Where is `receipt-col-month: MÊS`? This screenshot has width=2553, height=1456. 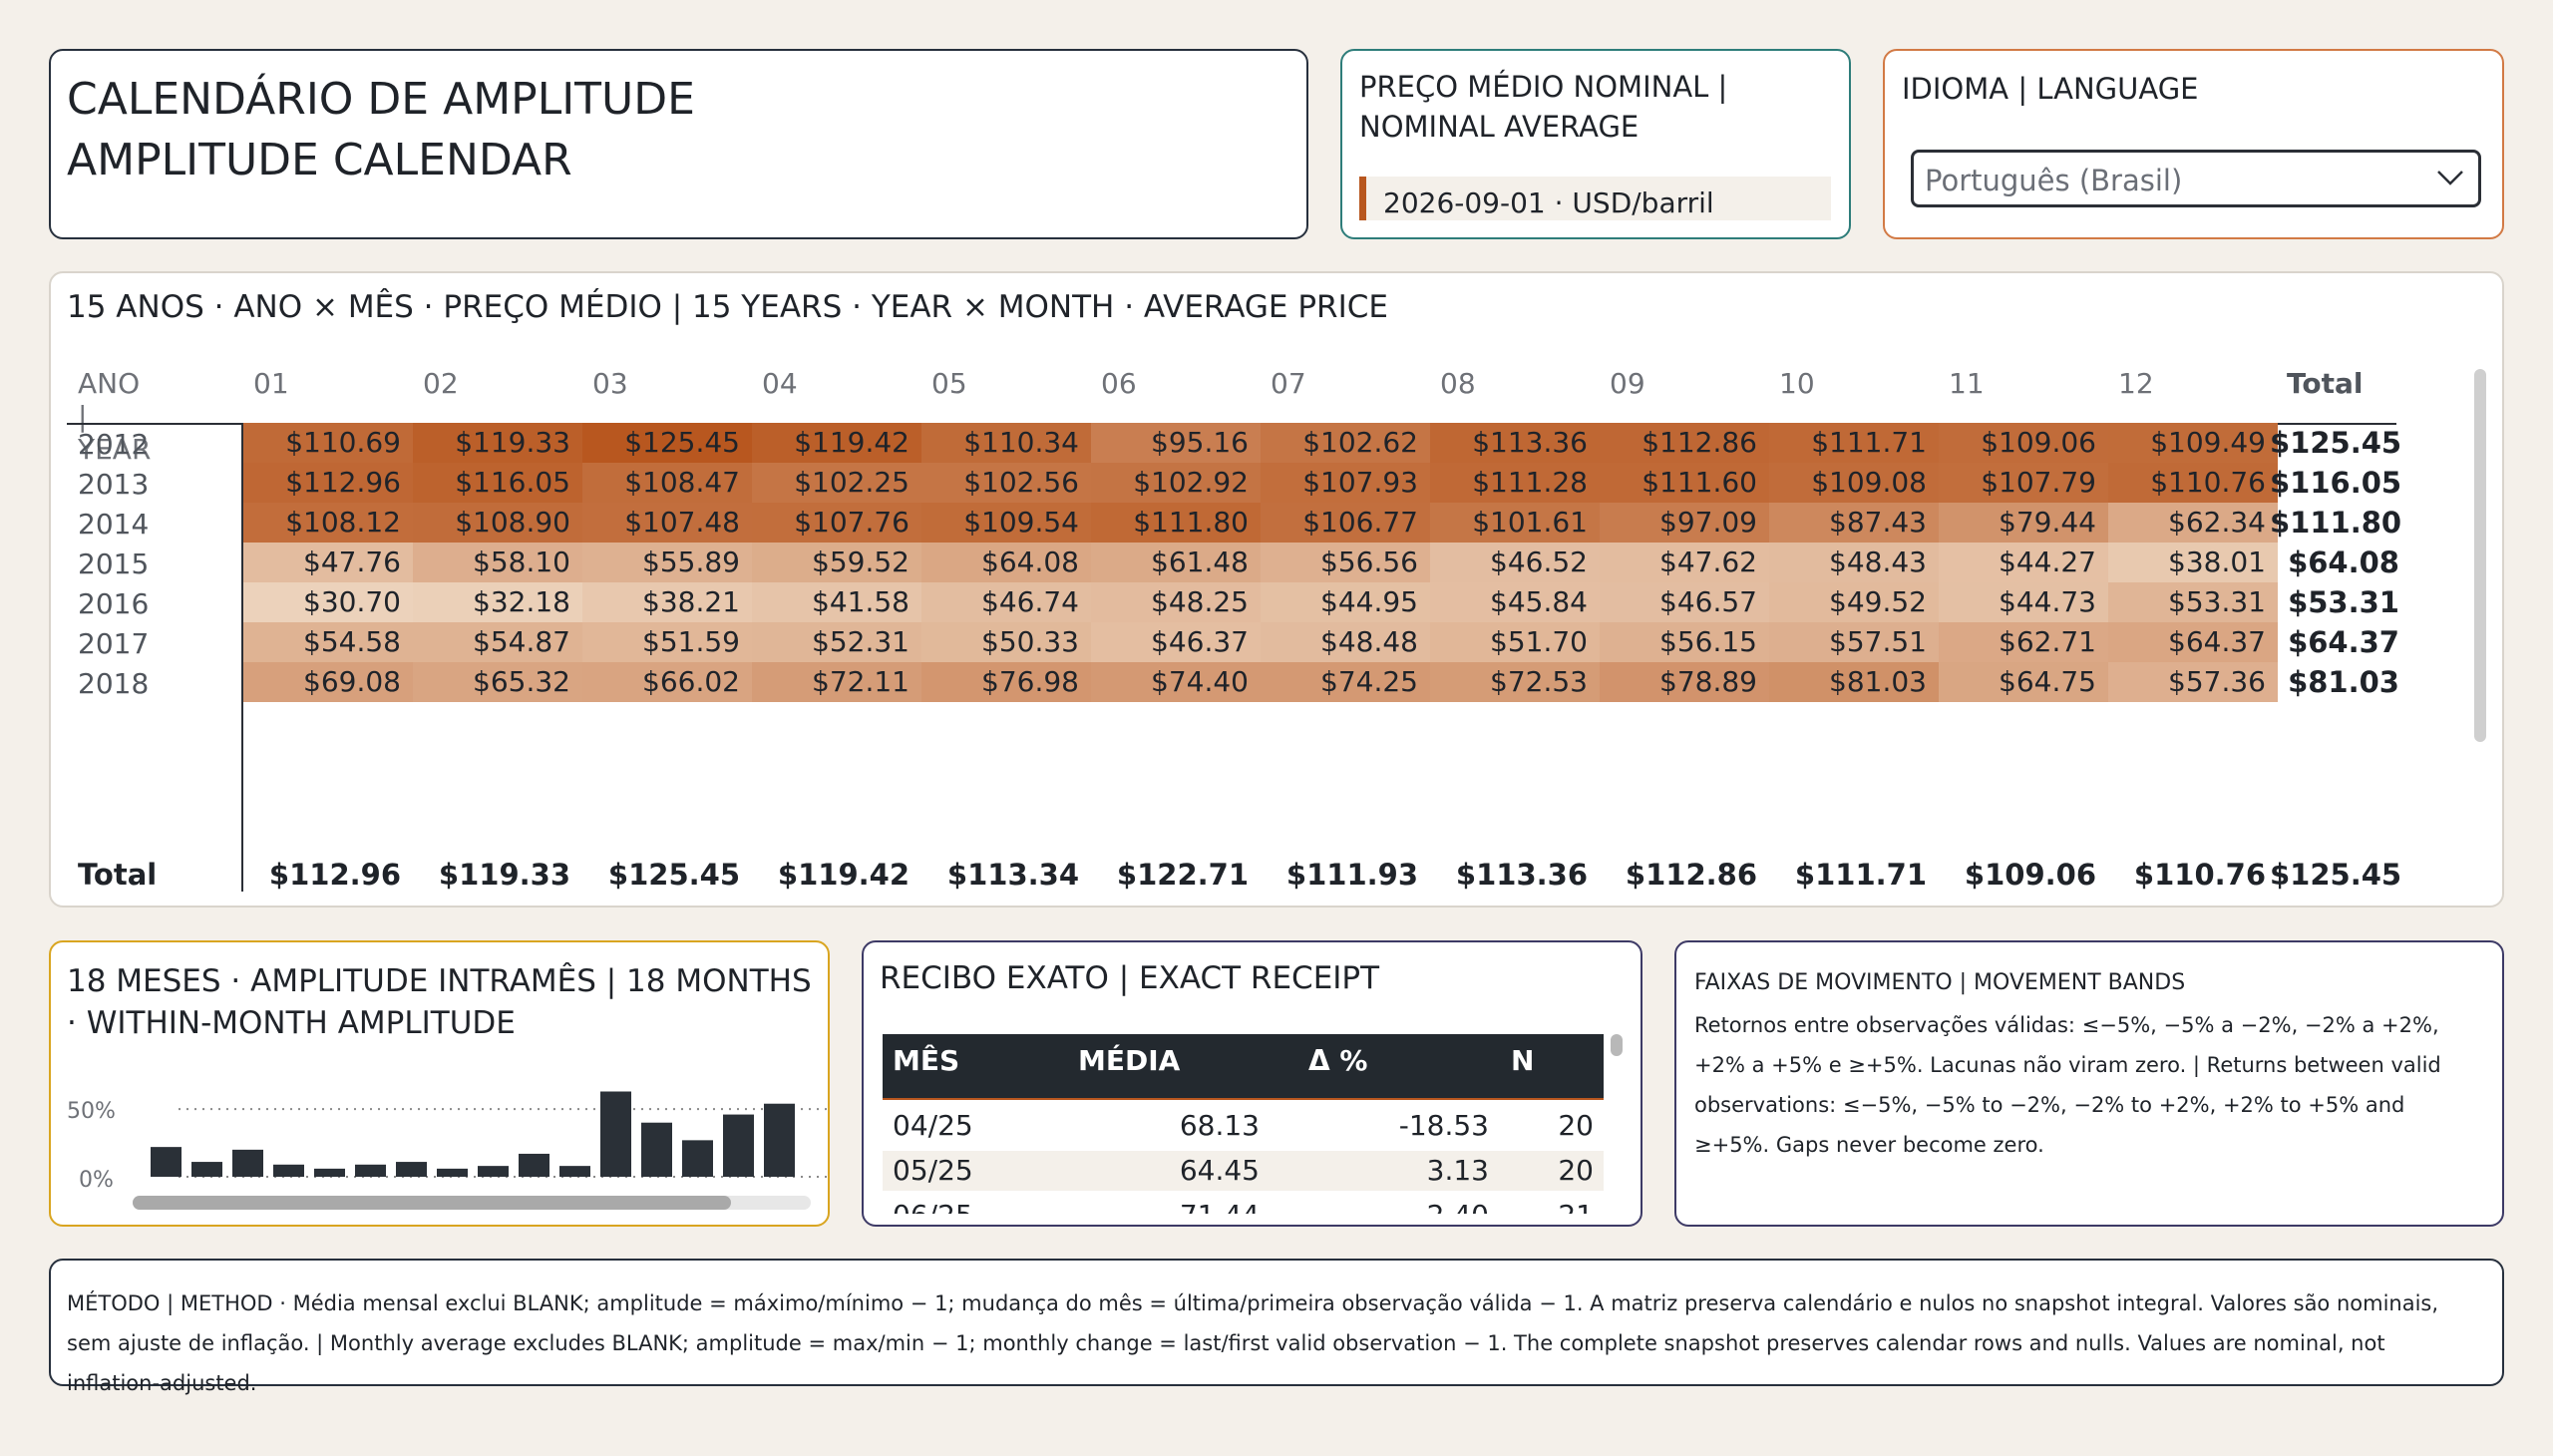 receipt-col-month: MÊS is located at coordinates (927, 1060).